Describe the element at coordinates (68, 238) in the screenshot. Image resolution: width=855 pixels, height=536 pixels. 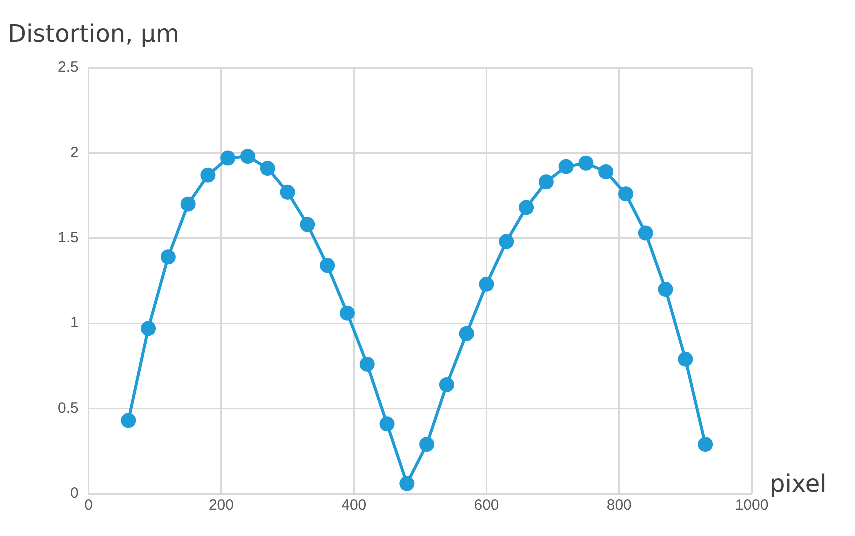
I see `y-tick-label: 1.5` at that location.